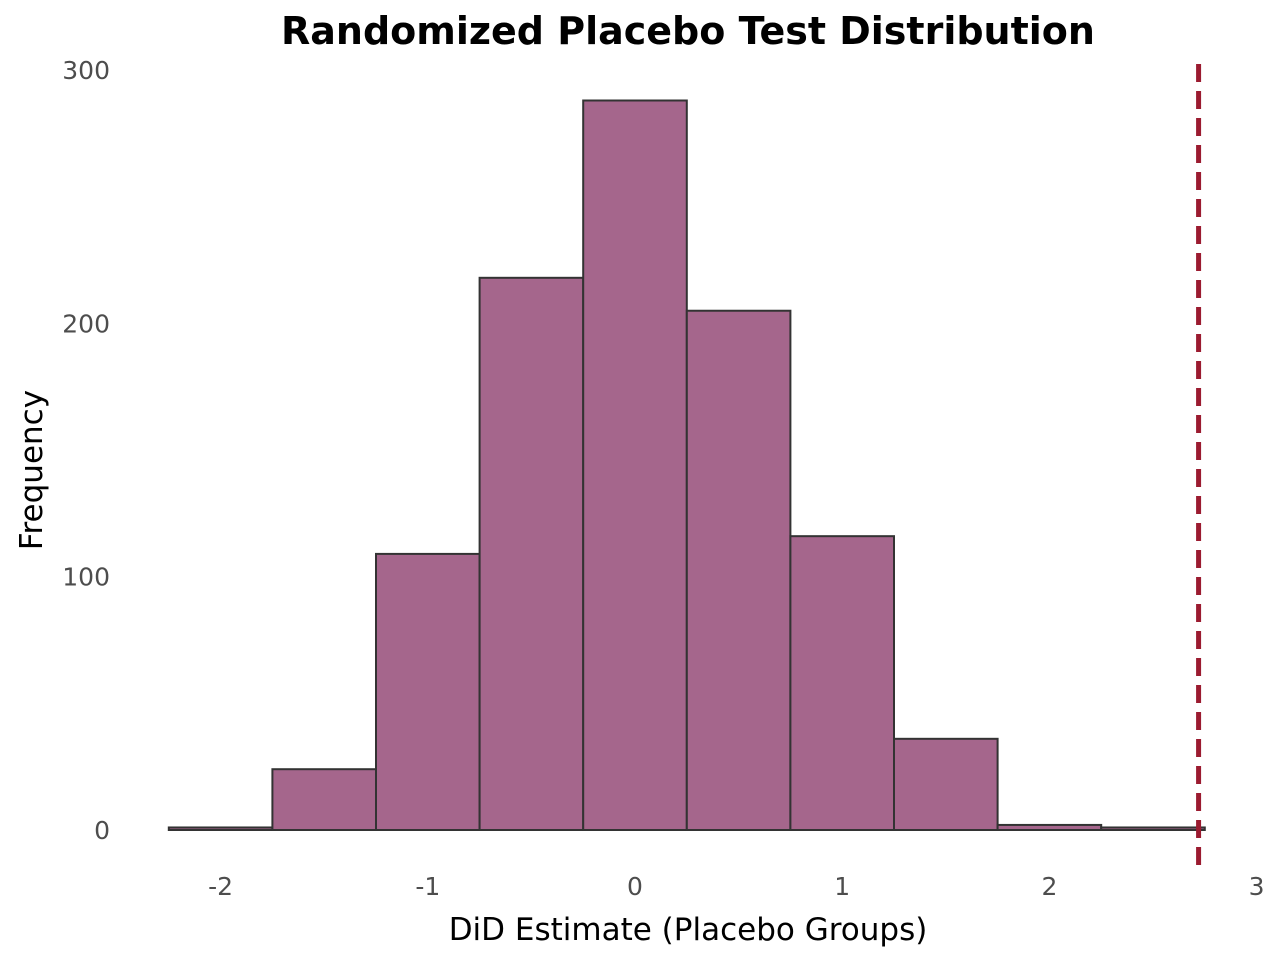 The height and width of the screenshot is (960, 1280). I want to click on x-tick-label-1: 1, so click(842, 886).